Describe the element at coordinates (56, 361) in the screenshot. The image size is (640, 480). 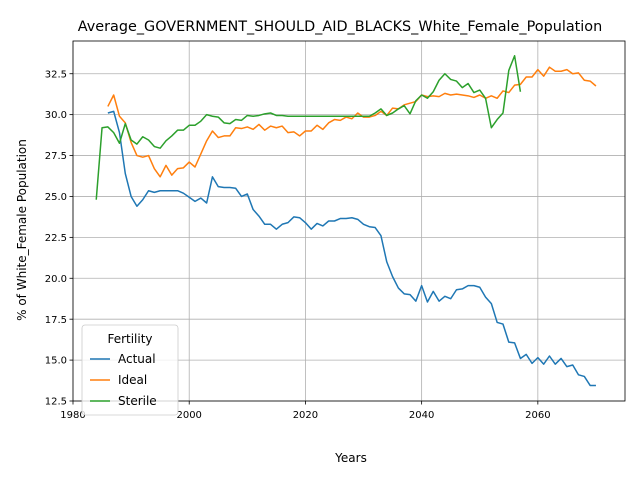
I see `y-tick-label: 15.0` at that location.